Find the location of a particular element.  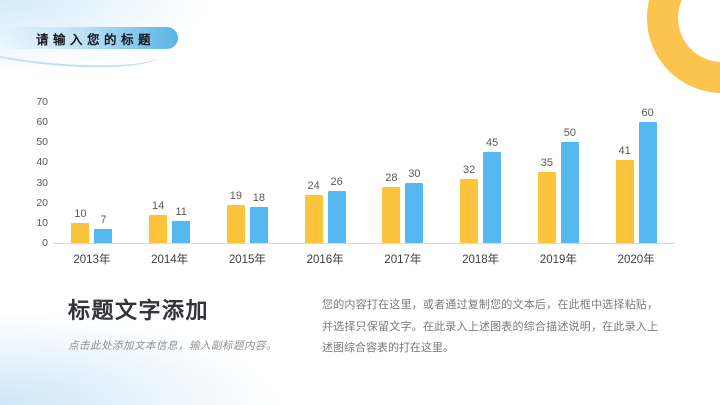

bar-column: 26 is located at coordinates (336, 209).